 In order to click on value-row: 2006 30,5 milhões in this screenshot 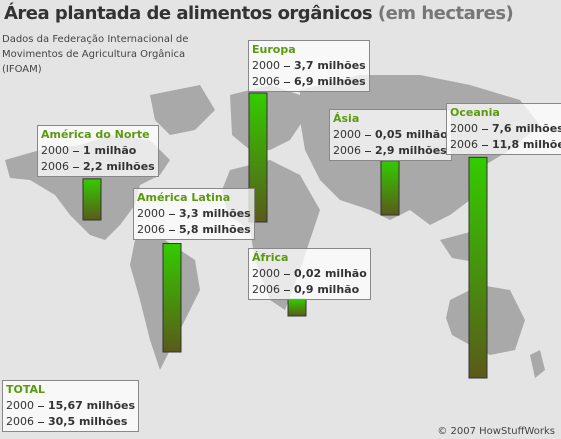, I will do `click(70, 422)`.